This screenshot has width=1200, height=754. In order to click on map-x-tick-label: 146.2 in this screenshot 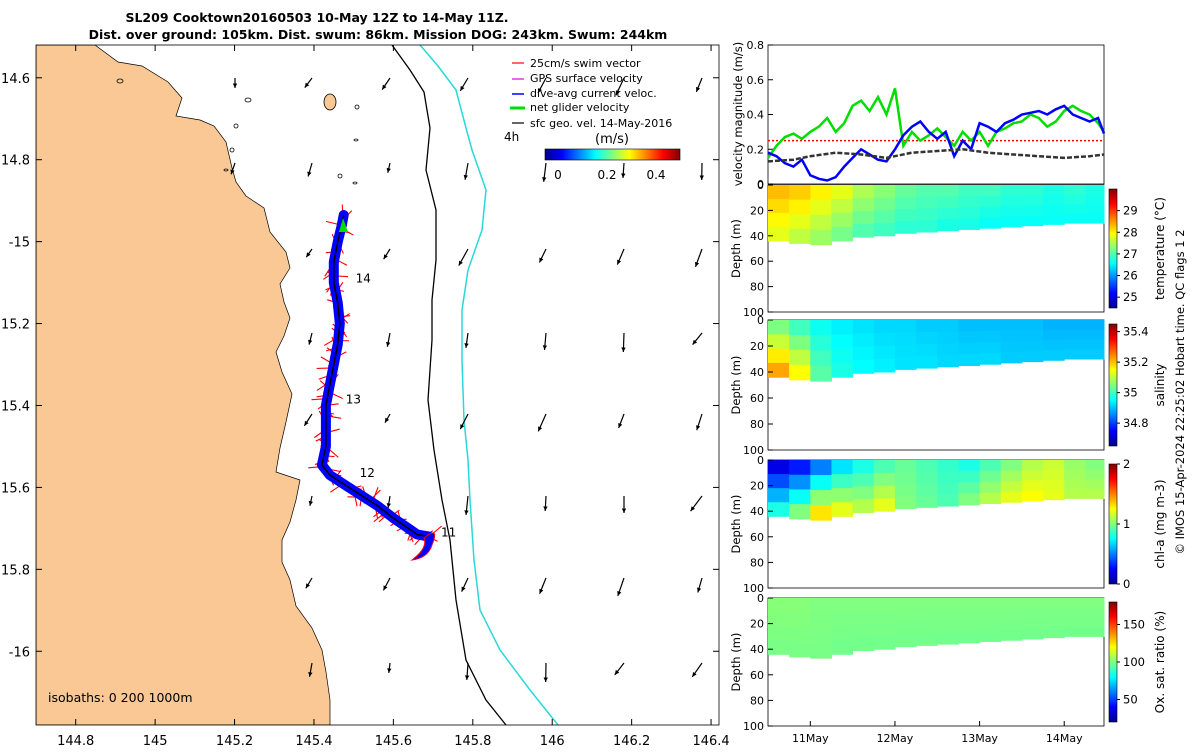, I will do `click(631, 741)`.